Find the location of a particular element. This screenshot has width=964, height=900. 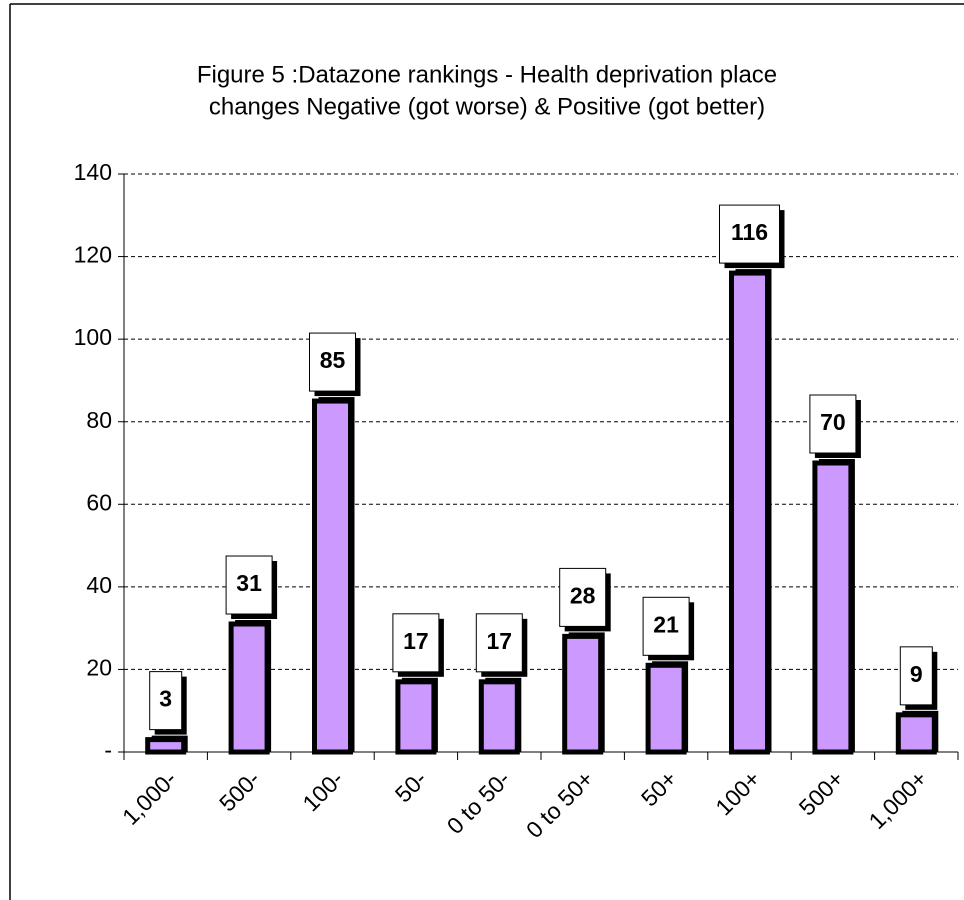

value-label: 70 is located at coordinates (833, 422).